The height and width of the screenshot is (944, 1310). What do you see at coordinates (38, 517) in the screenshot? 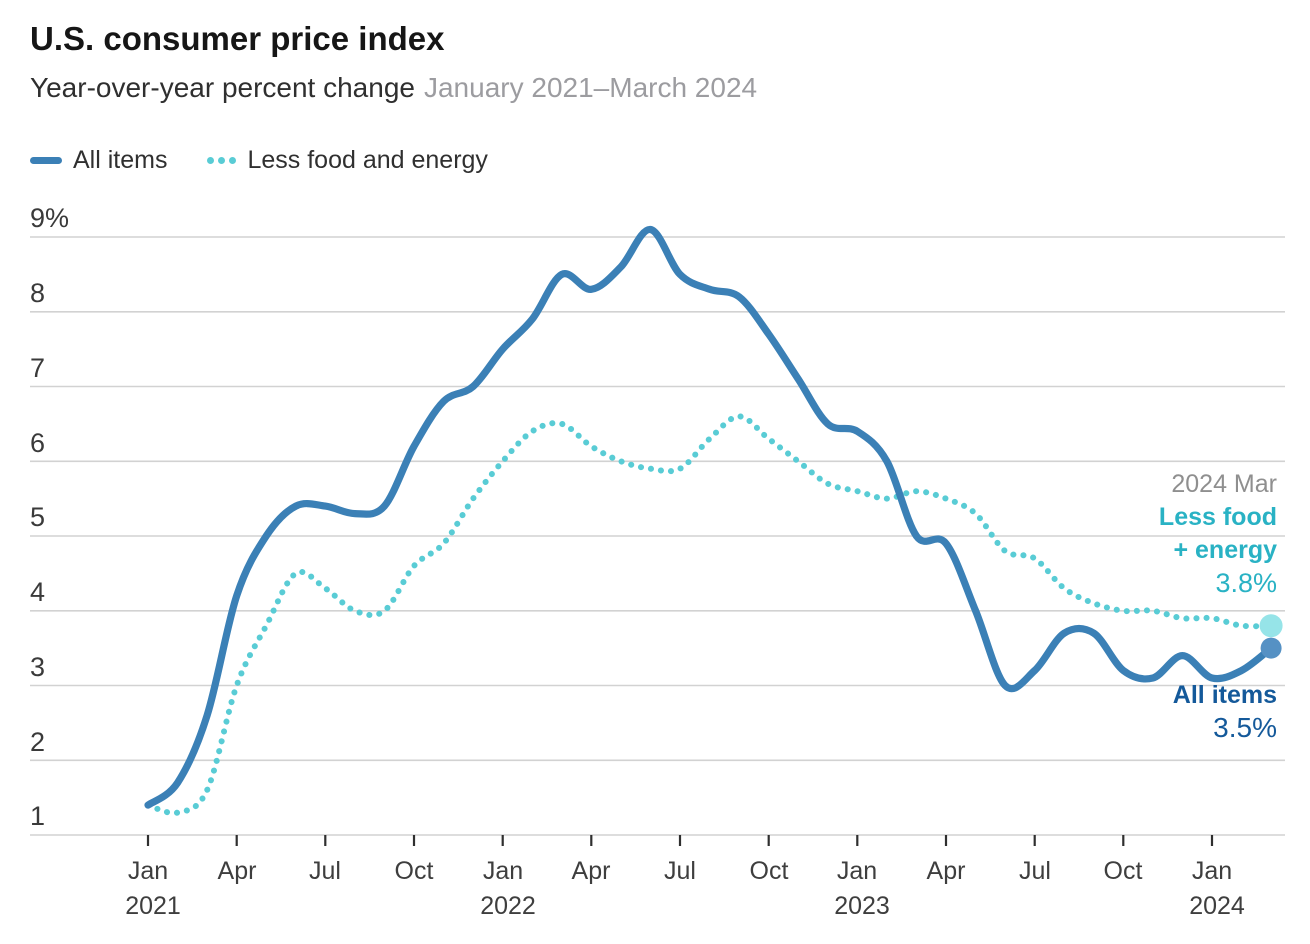
I see `y-axis-label-5: 5` at bounding box center [38, 517].